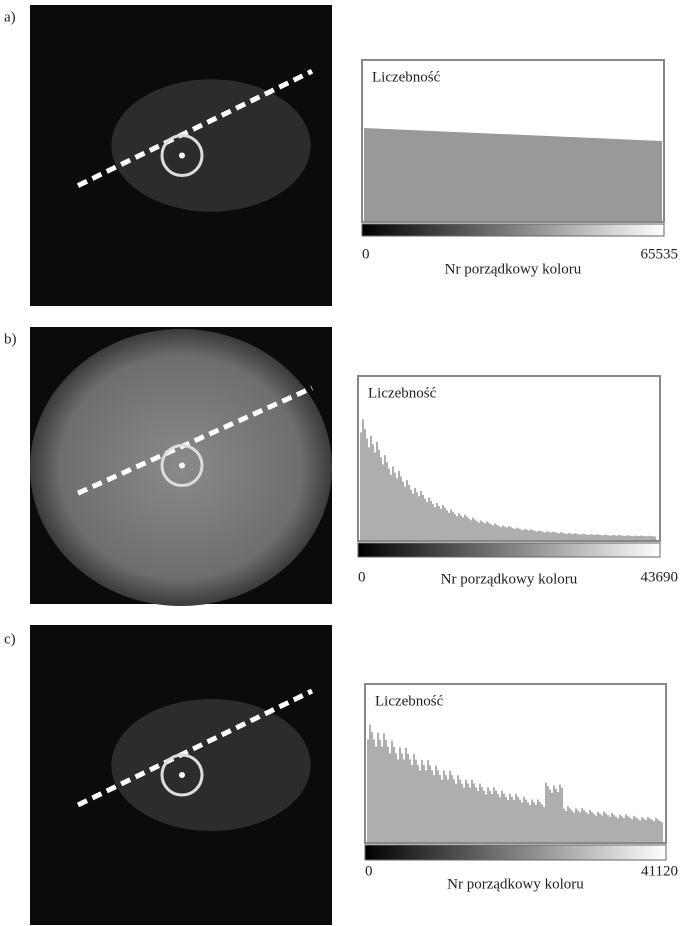 This screenshot has width=680, height=926. Describe the element at coordinates (509, 458) in the screenshot. I see `histogram-frame` at that location.